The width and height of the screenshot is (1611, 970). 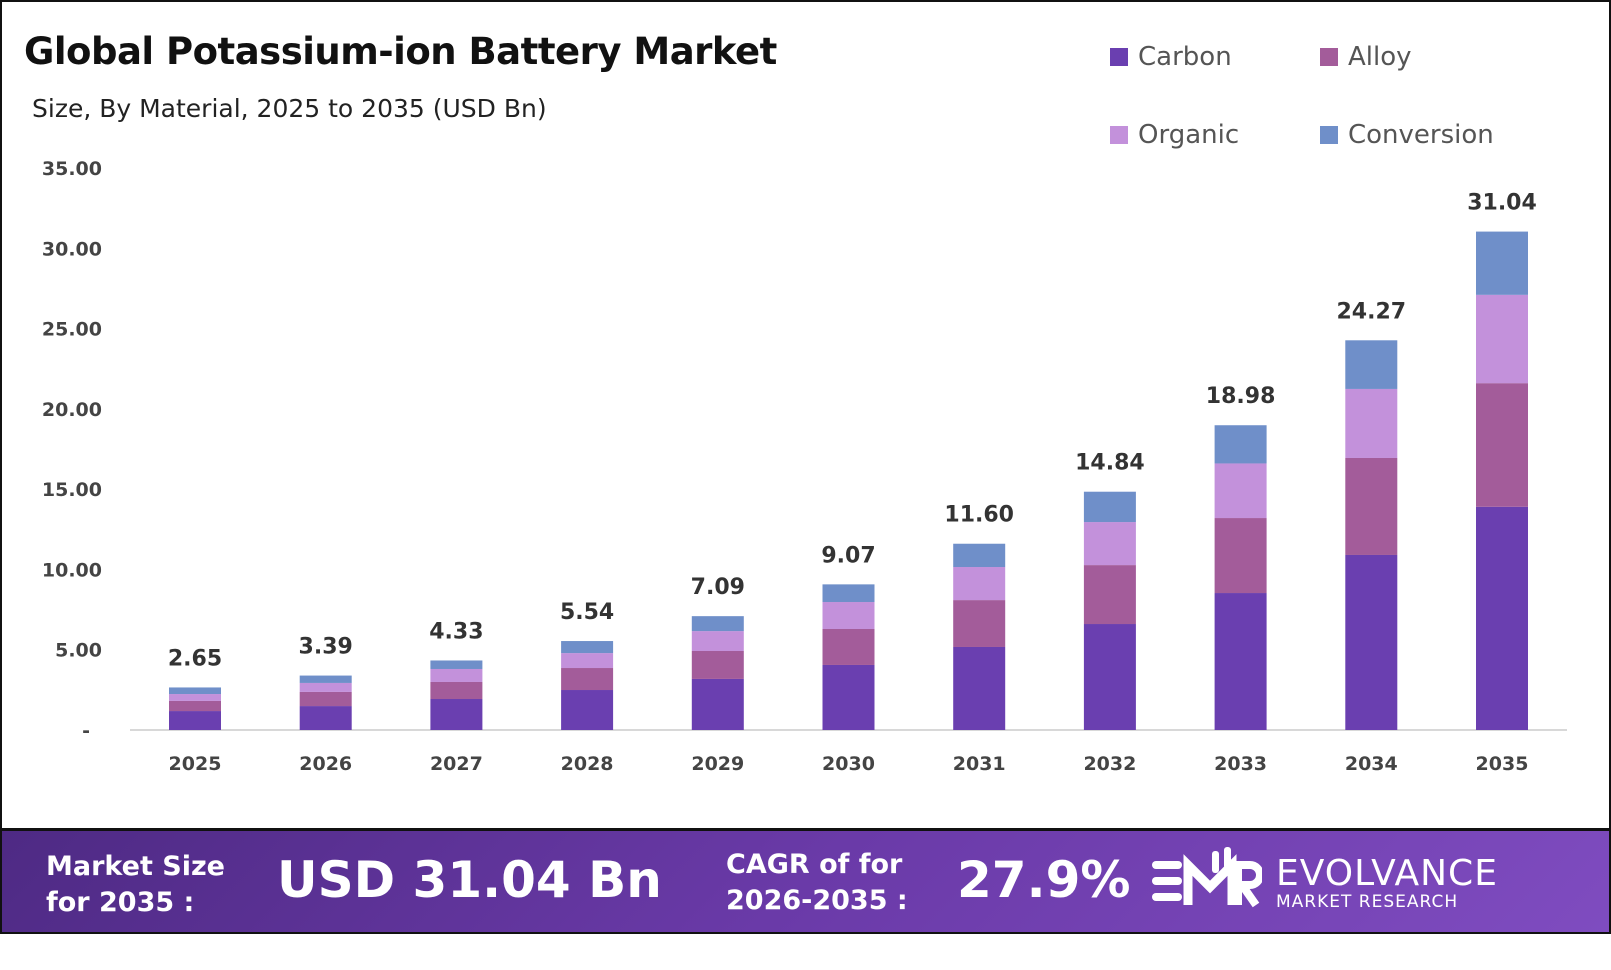 What do you see at coordinates (979, 515) in the screenshot?
I see `bar-total-label: 11.60` at bounding box center [979, 515].